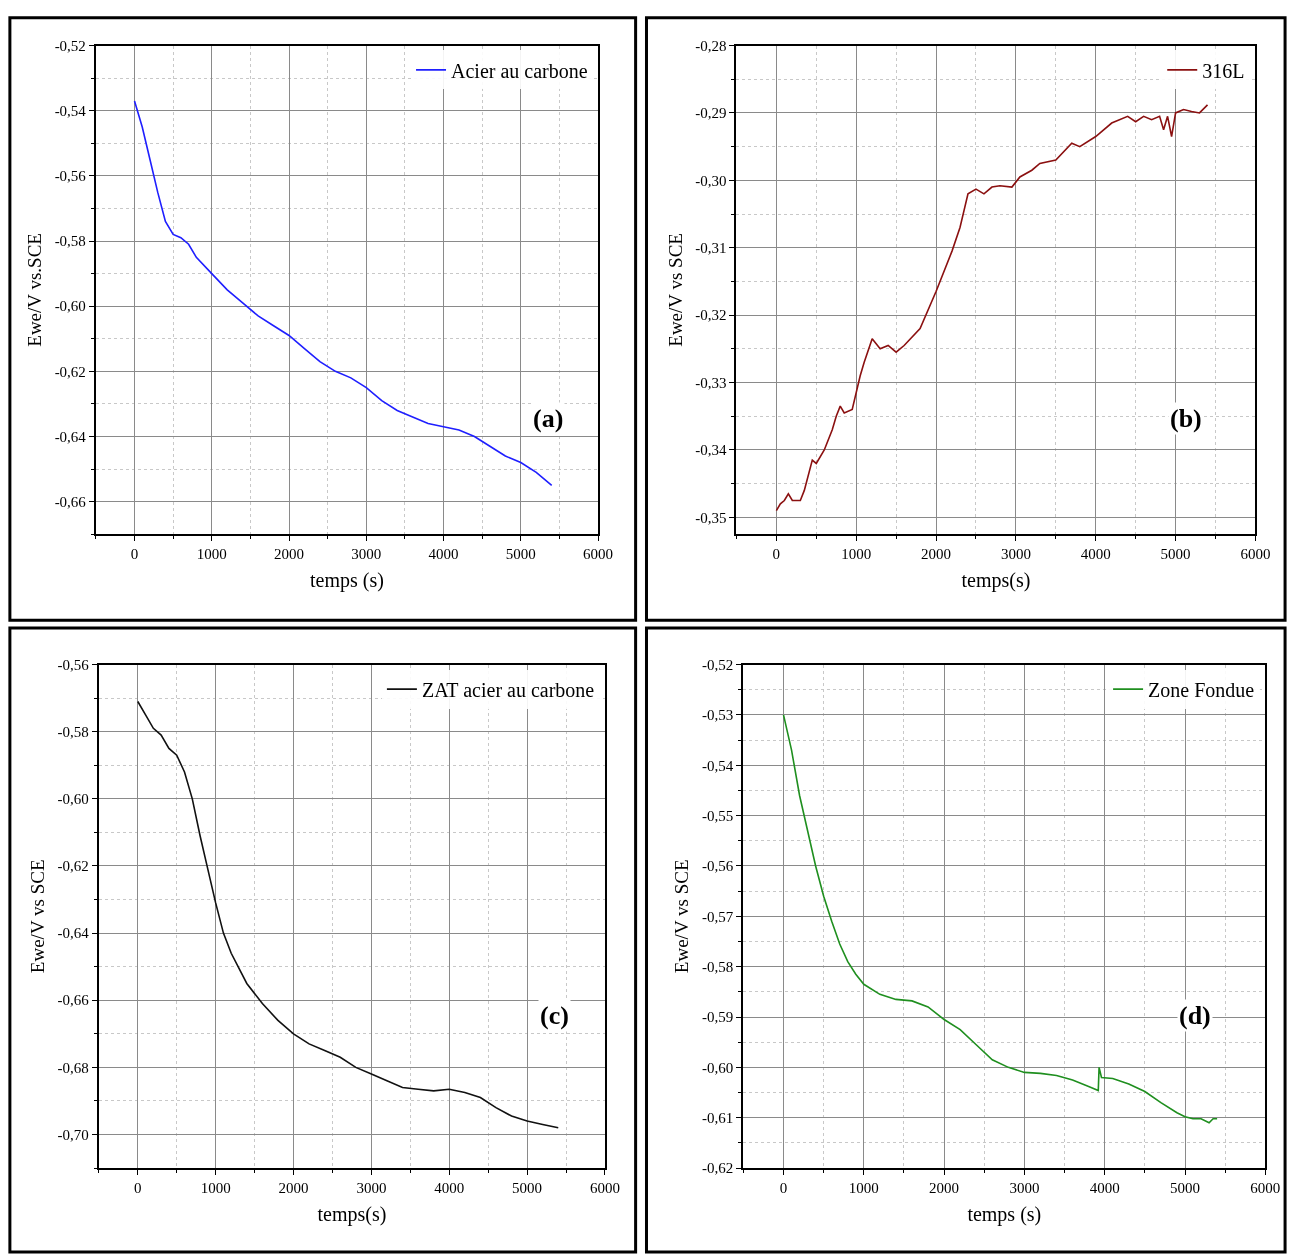 The width and height of the screenshot is (1306, 1260). I want to click on y-tick-label: -0,59, so click(718, 1017).